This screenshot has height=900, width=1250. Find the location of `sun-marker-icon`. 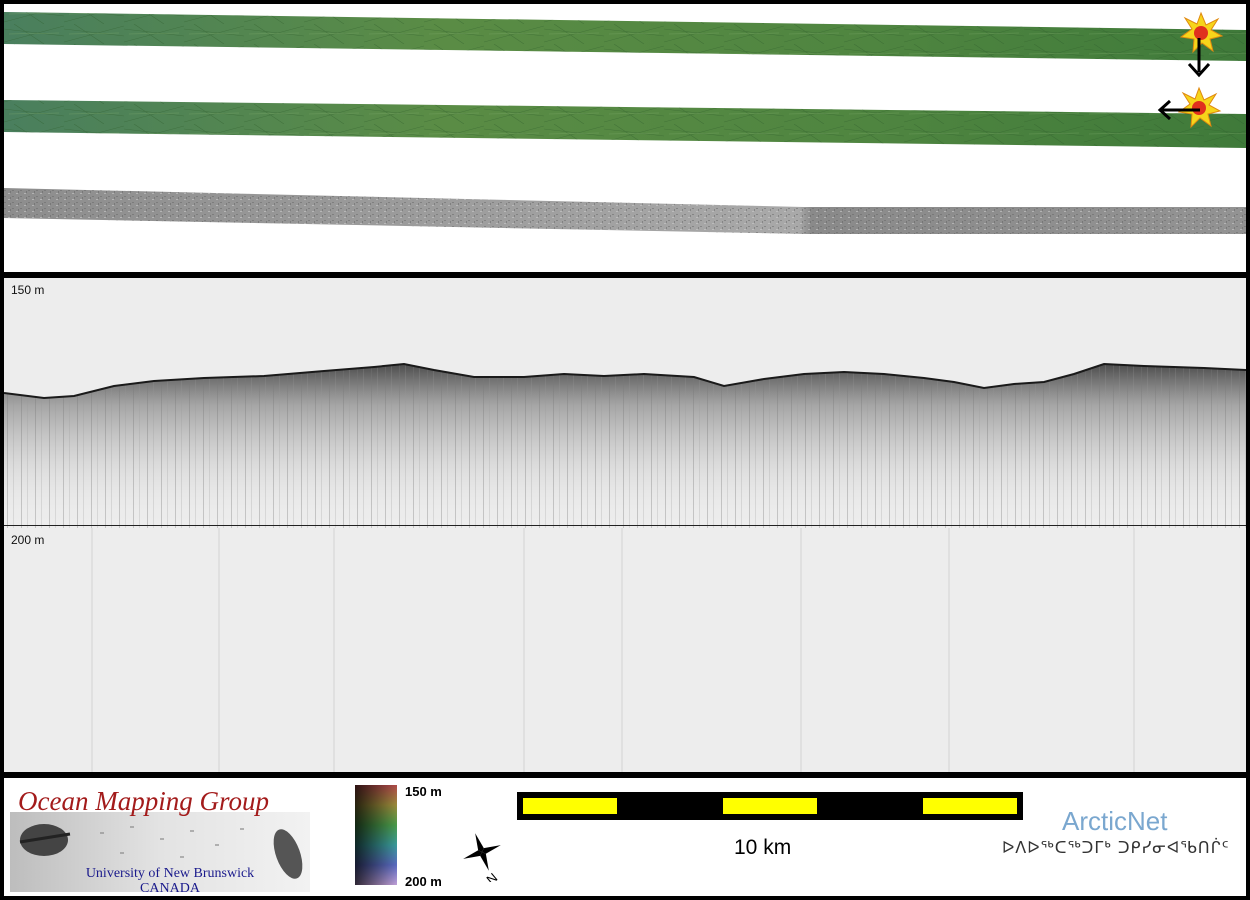

sun-marker-icon is located at coordinates (1201, 32).